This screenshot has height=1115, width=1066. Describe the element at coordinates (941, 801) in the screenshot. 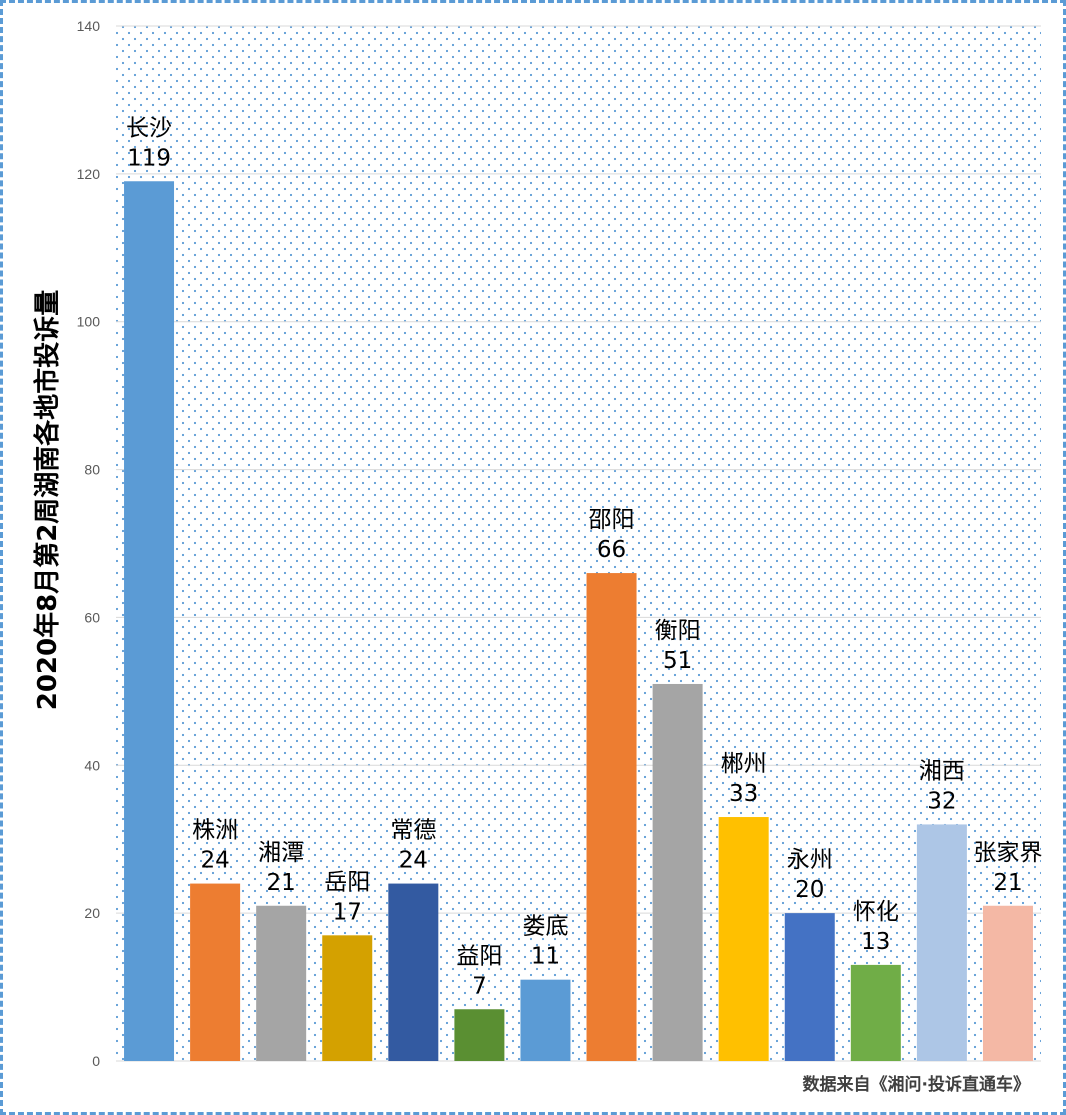

I see `value-label: 32` at that location.